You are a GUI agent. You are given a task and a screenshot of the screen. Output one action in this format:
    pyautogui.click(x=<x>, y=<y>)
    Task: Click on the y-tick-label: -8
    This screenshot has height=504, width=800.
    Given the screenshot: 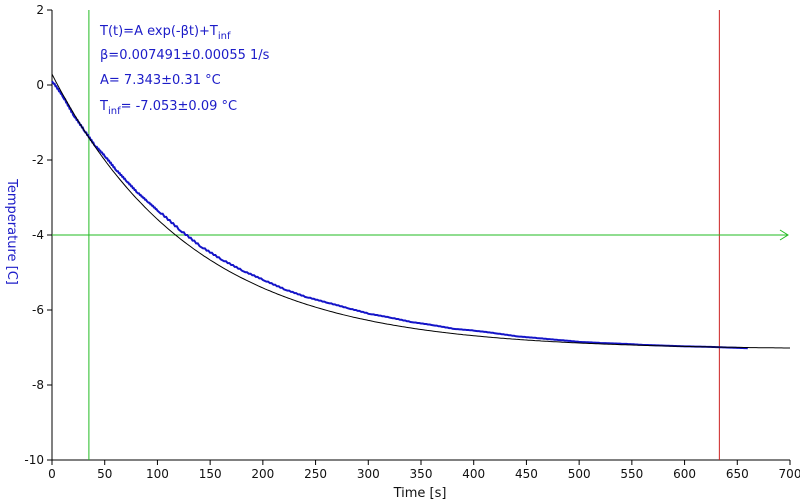 What is the action you would take?
    pyautogui.click(x=38, y=385)
    